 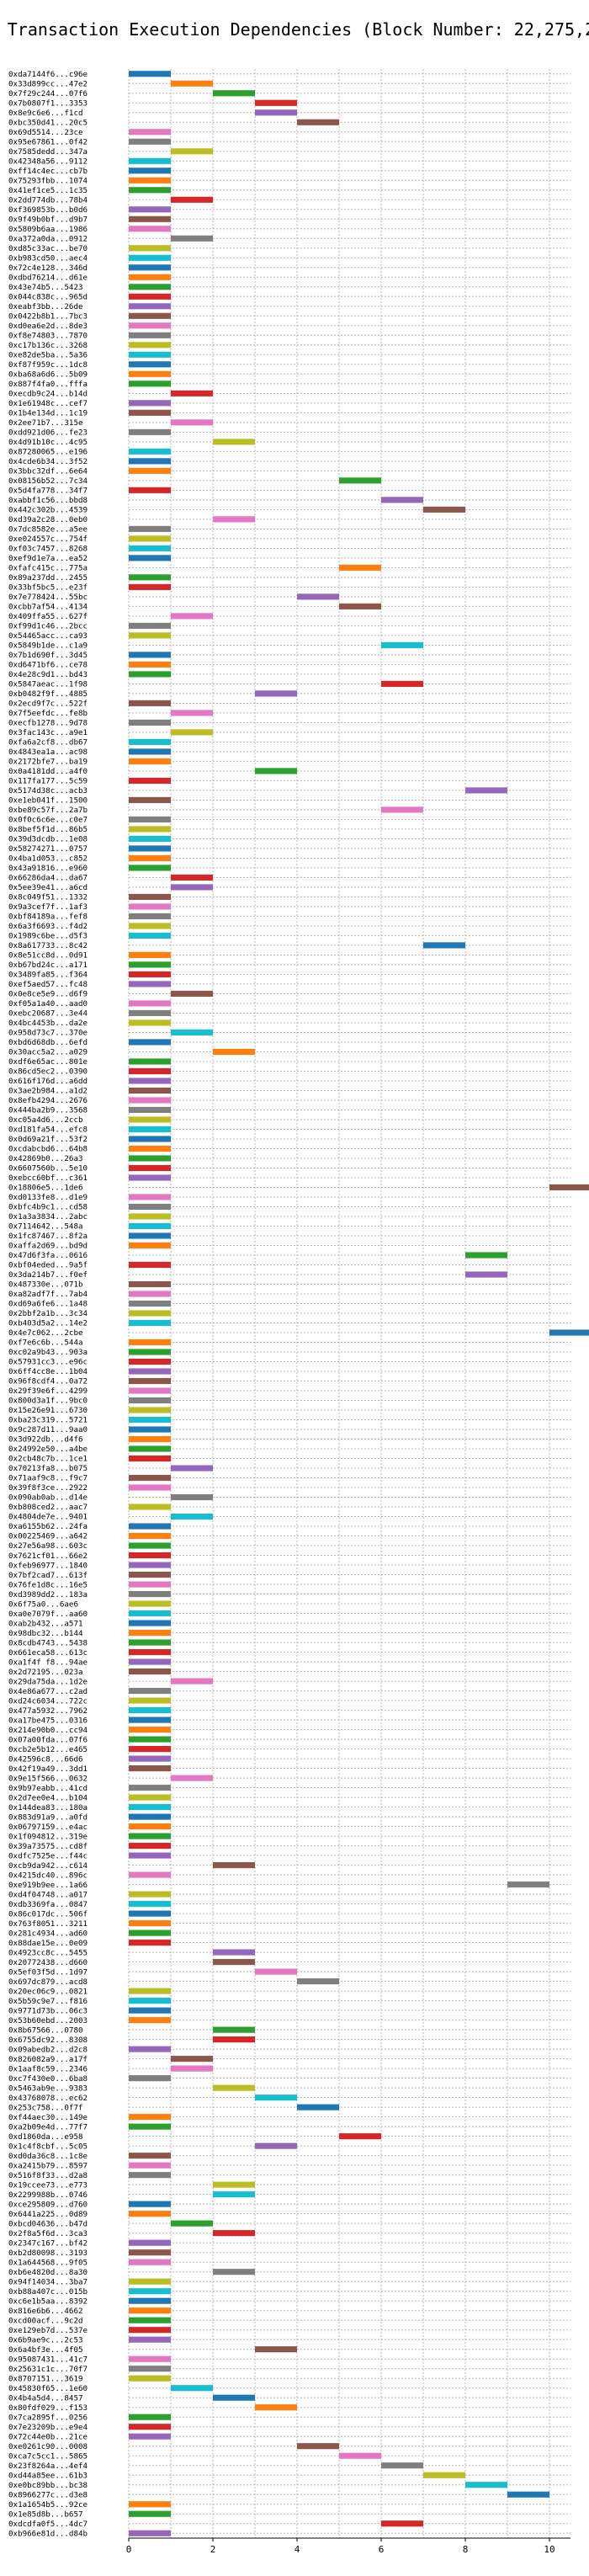 What do you see at coordinates (48, 879) in the screenshot?
I see `y-tick-label: 0x66286da4...da67` at bounding box center [48, 879].